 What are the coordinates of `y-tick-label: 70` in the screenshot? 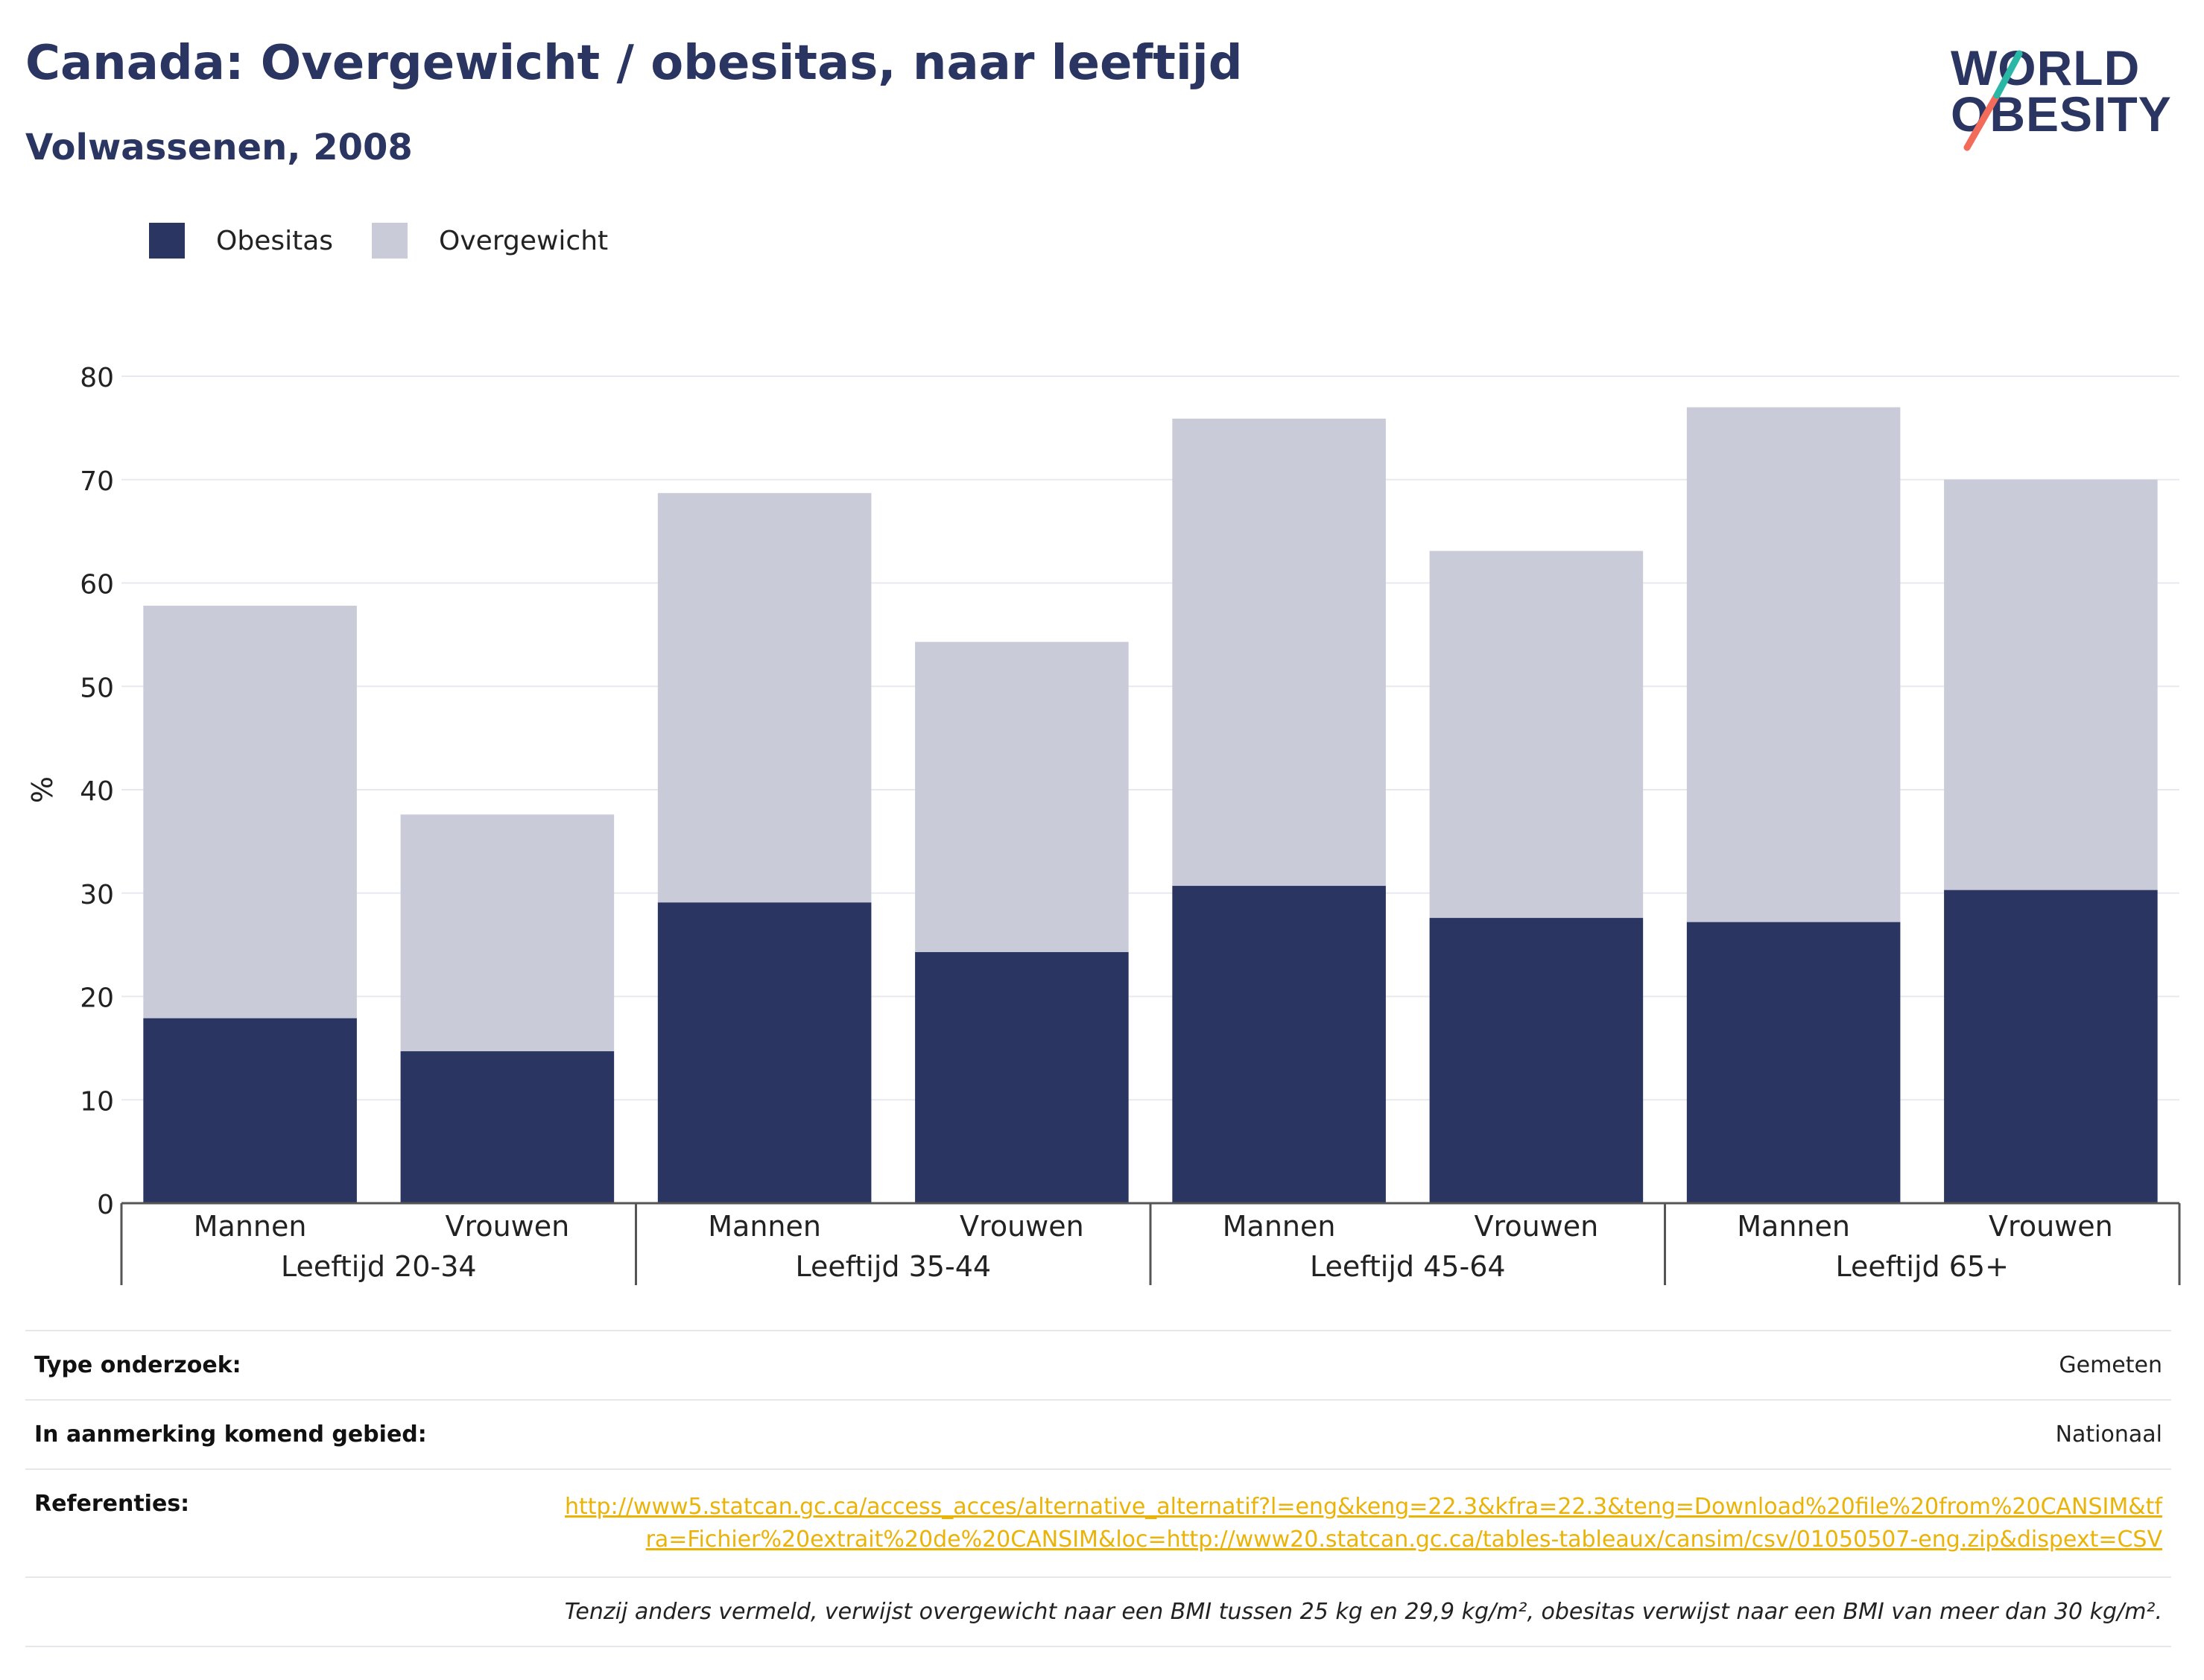 It's located at (97, 481).